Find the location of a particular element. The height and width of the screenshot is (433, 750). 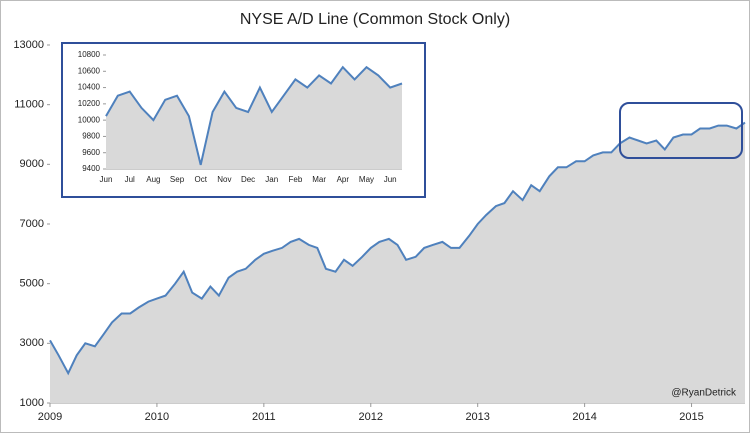

x-tick-label: 2014 is located at coordinates (584, 417).